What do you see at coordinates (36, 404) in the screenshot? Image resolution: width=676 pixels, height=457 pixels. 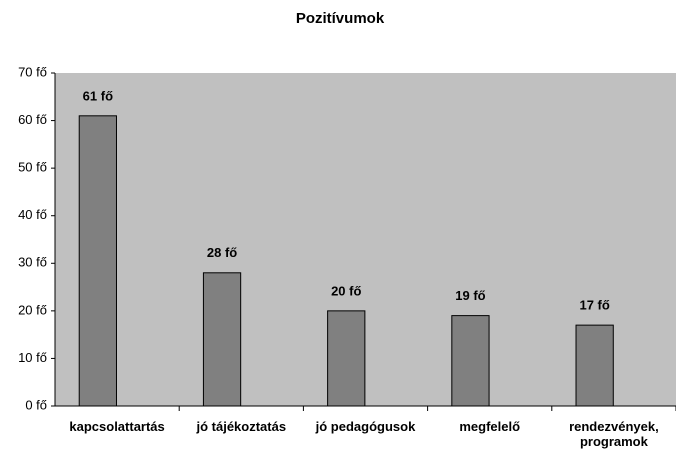 I see `y-tick-label: 0 fő` at bounding box center [36, 404].